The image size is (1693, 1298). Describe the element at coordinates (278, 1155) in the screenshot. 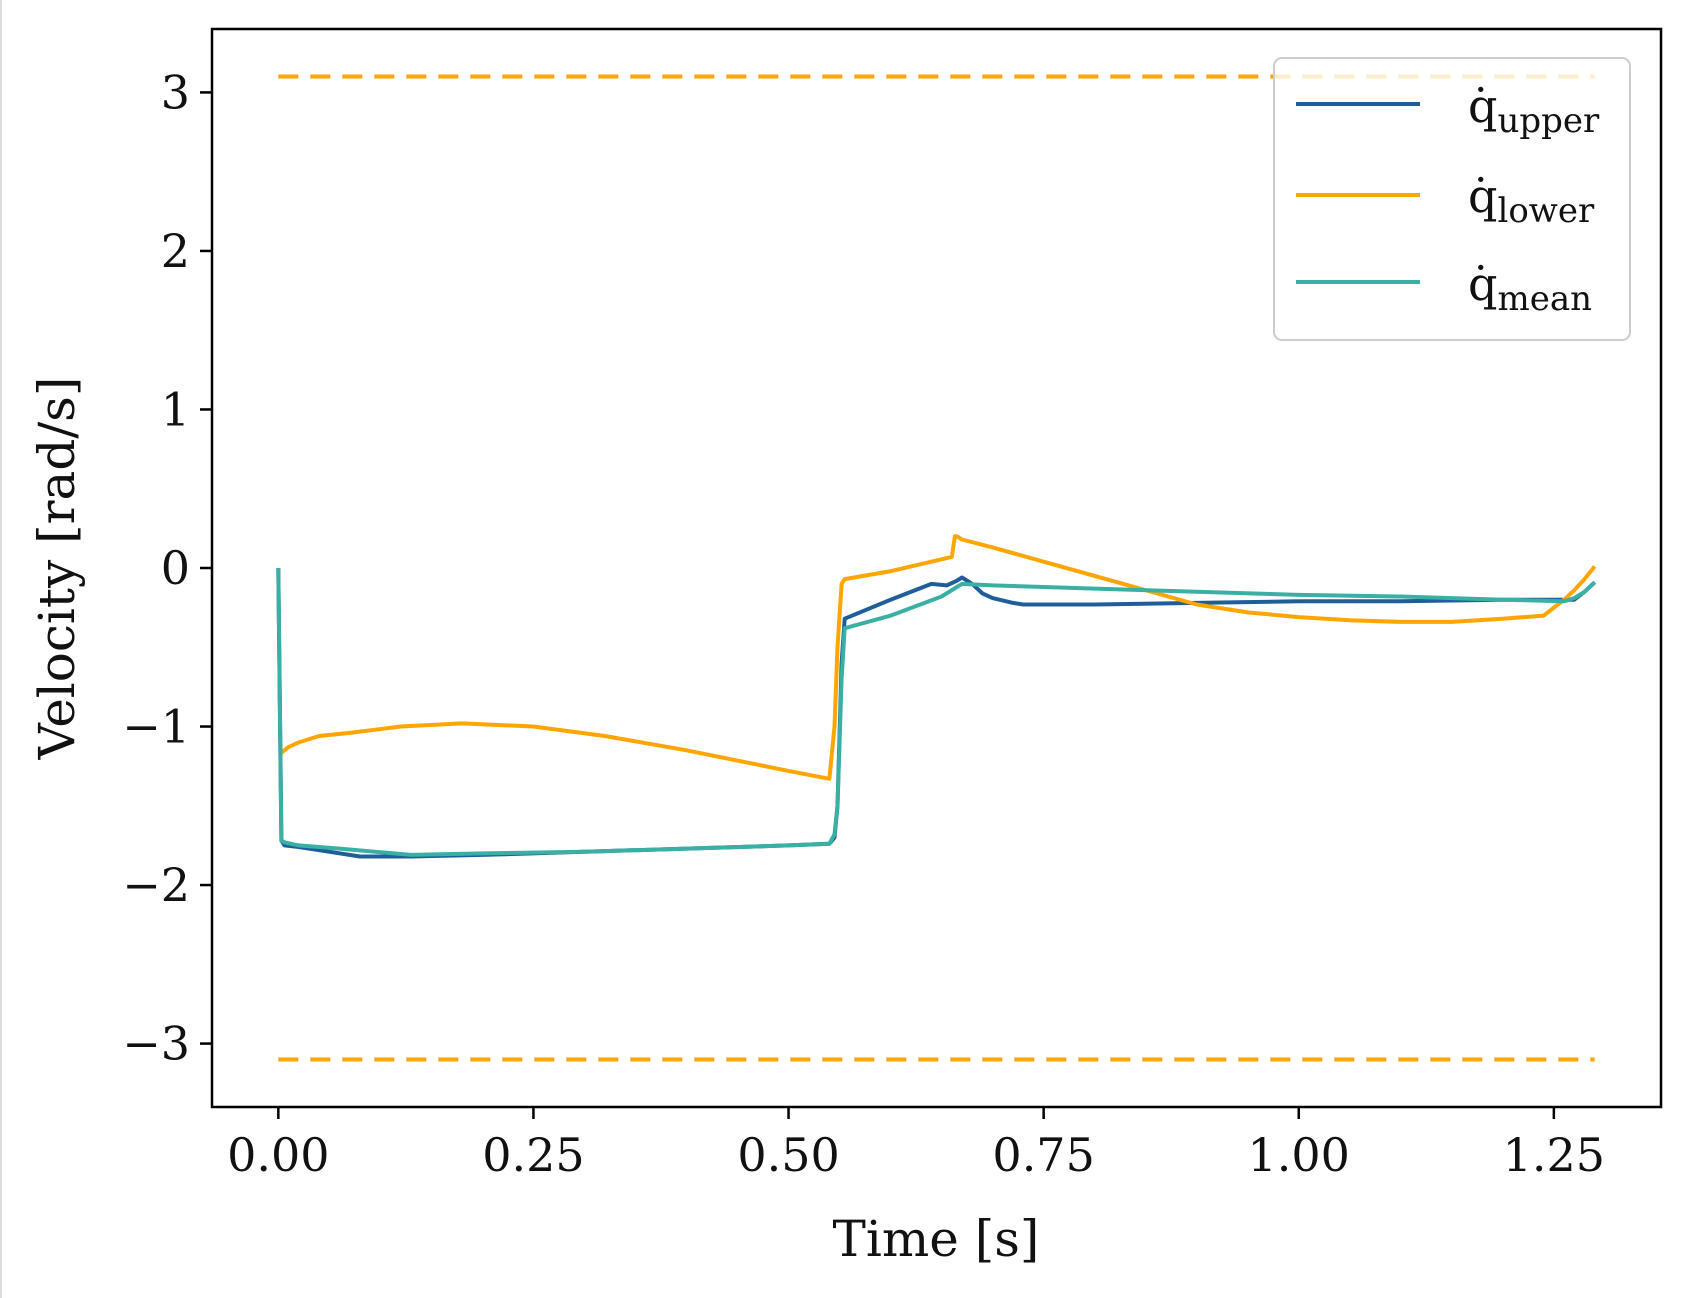

I see `x-tick-label: 0.00` at that location.